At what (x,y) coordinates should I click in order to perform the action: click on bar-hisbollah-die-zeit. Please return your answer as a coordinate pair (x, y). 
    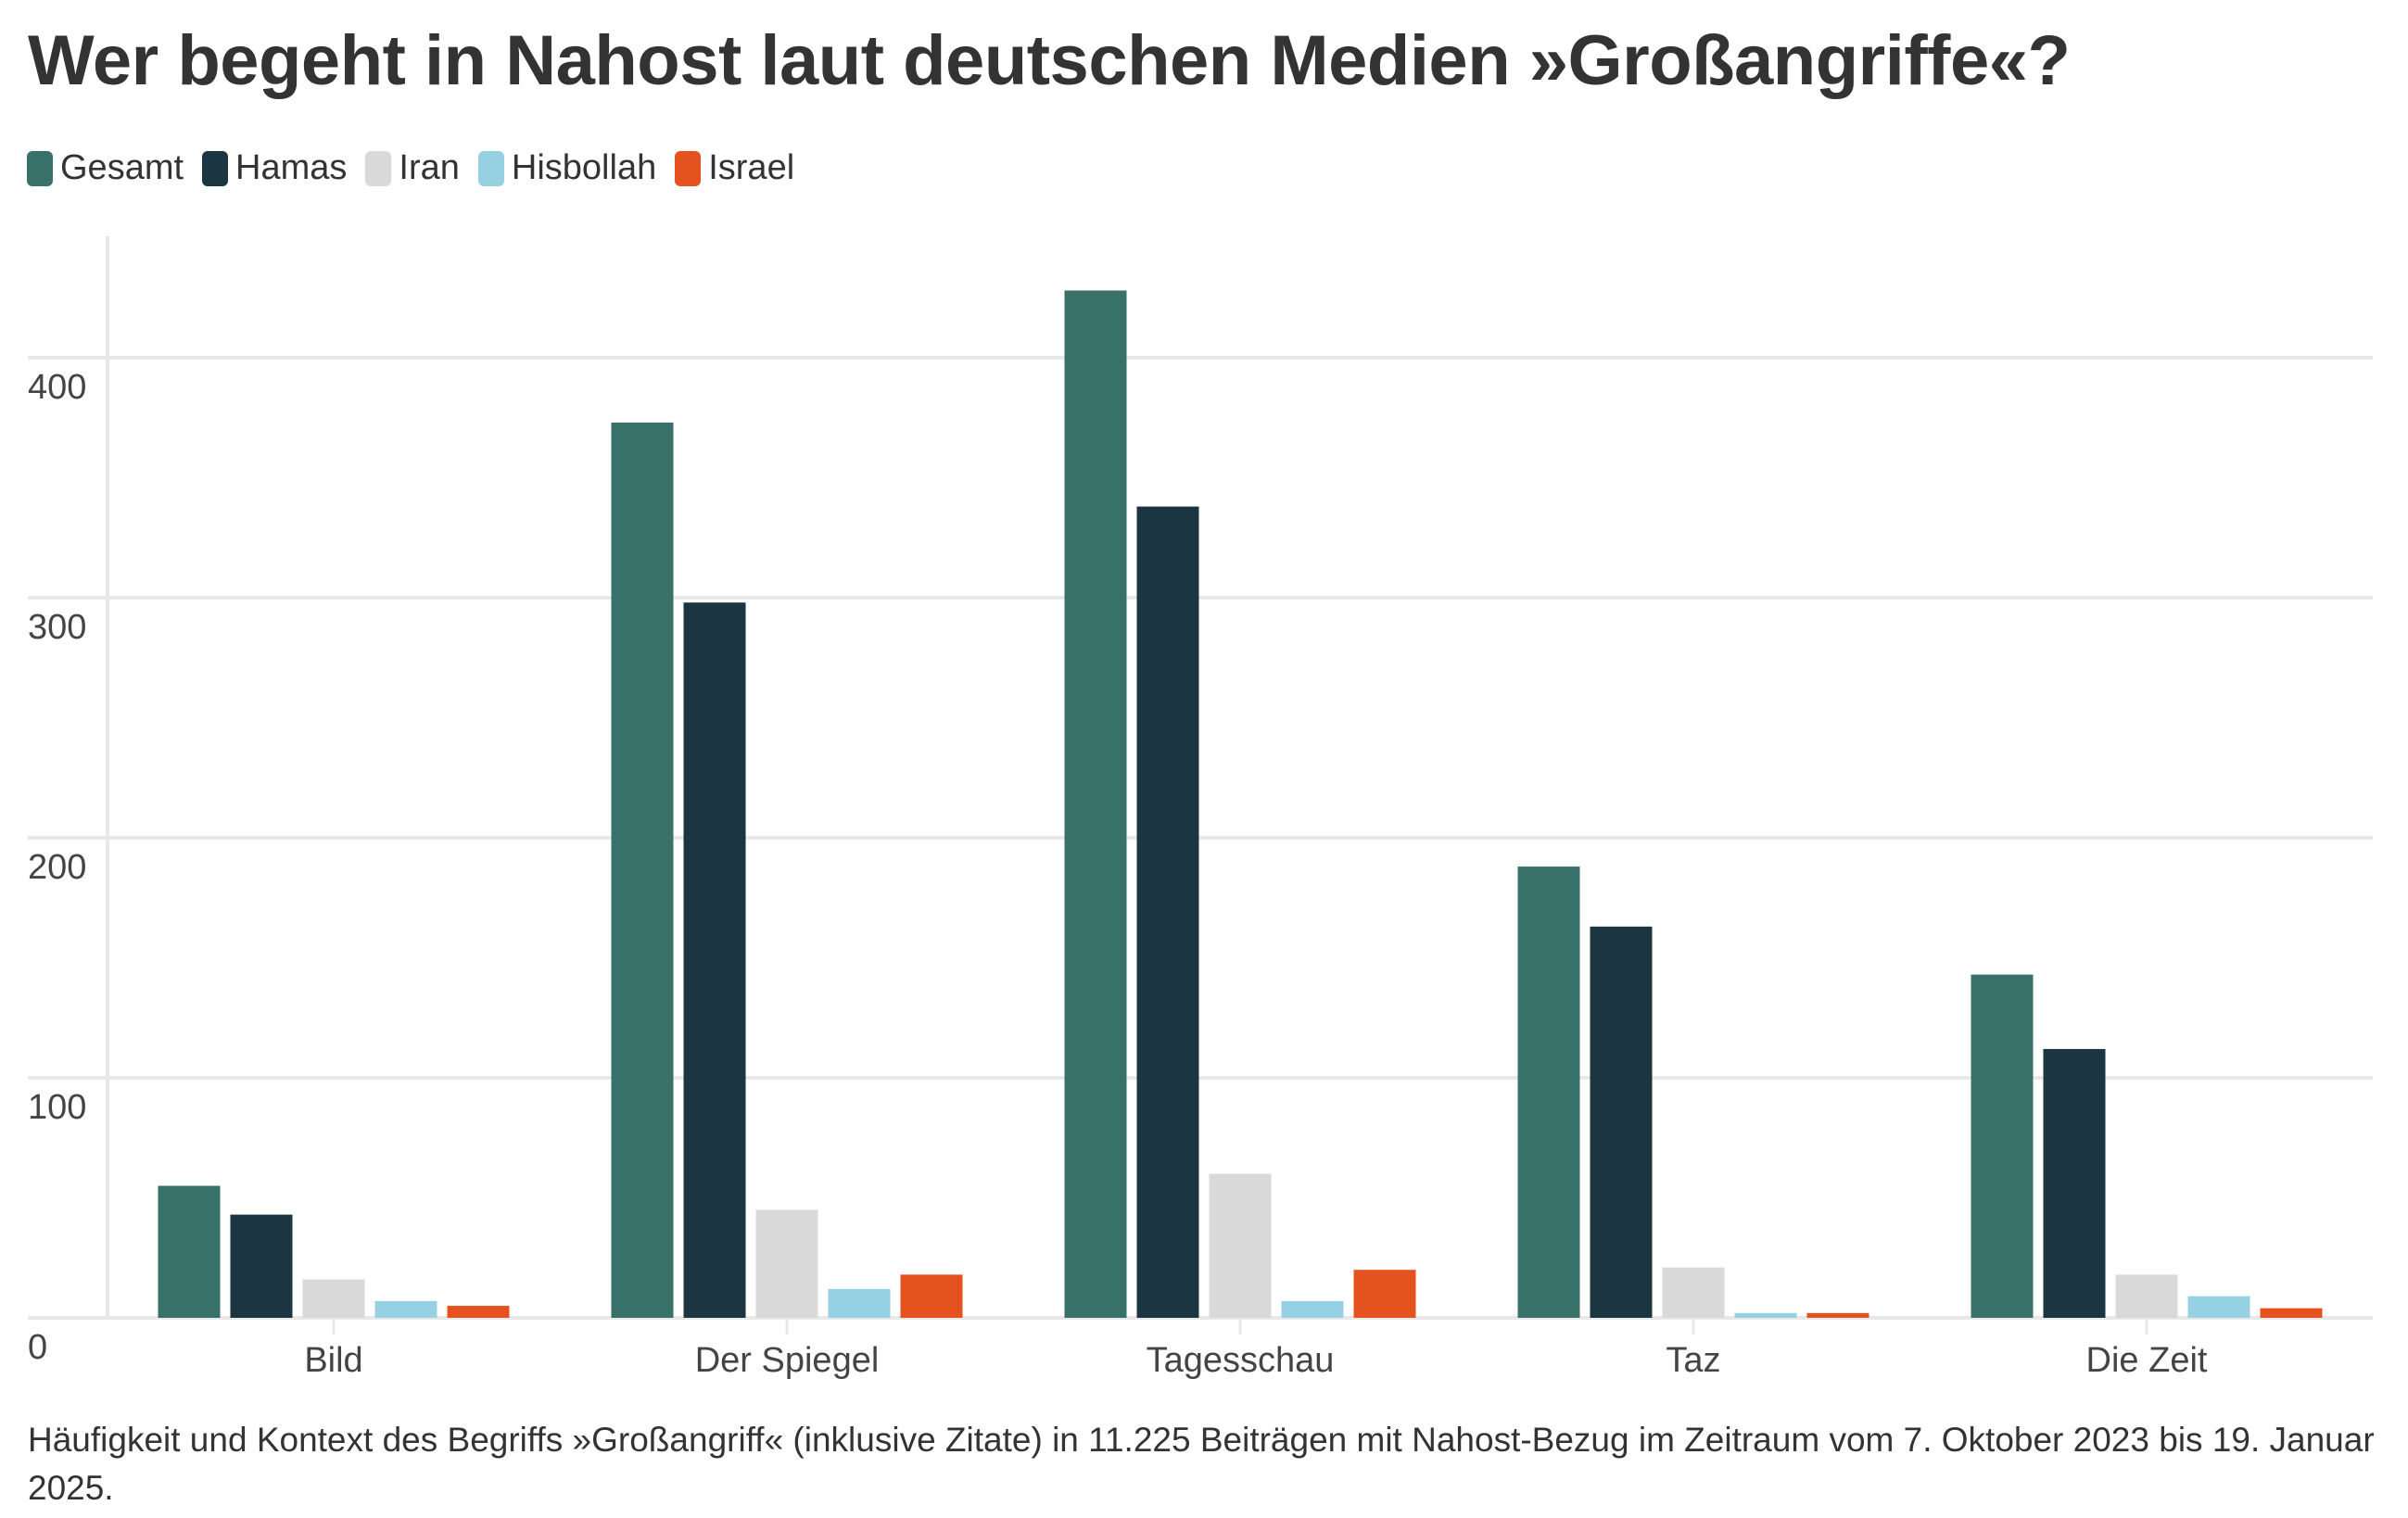
    Looking at the image, I should click on (2218, 1307).